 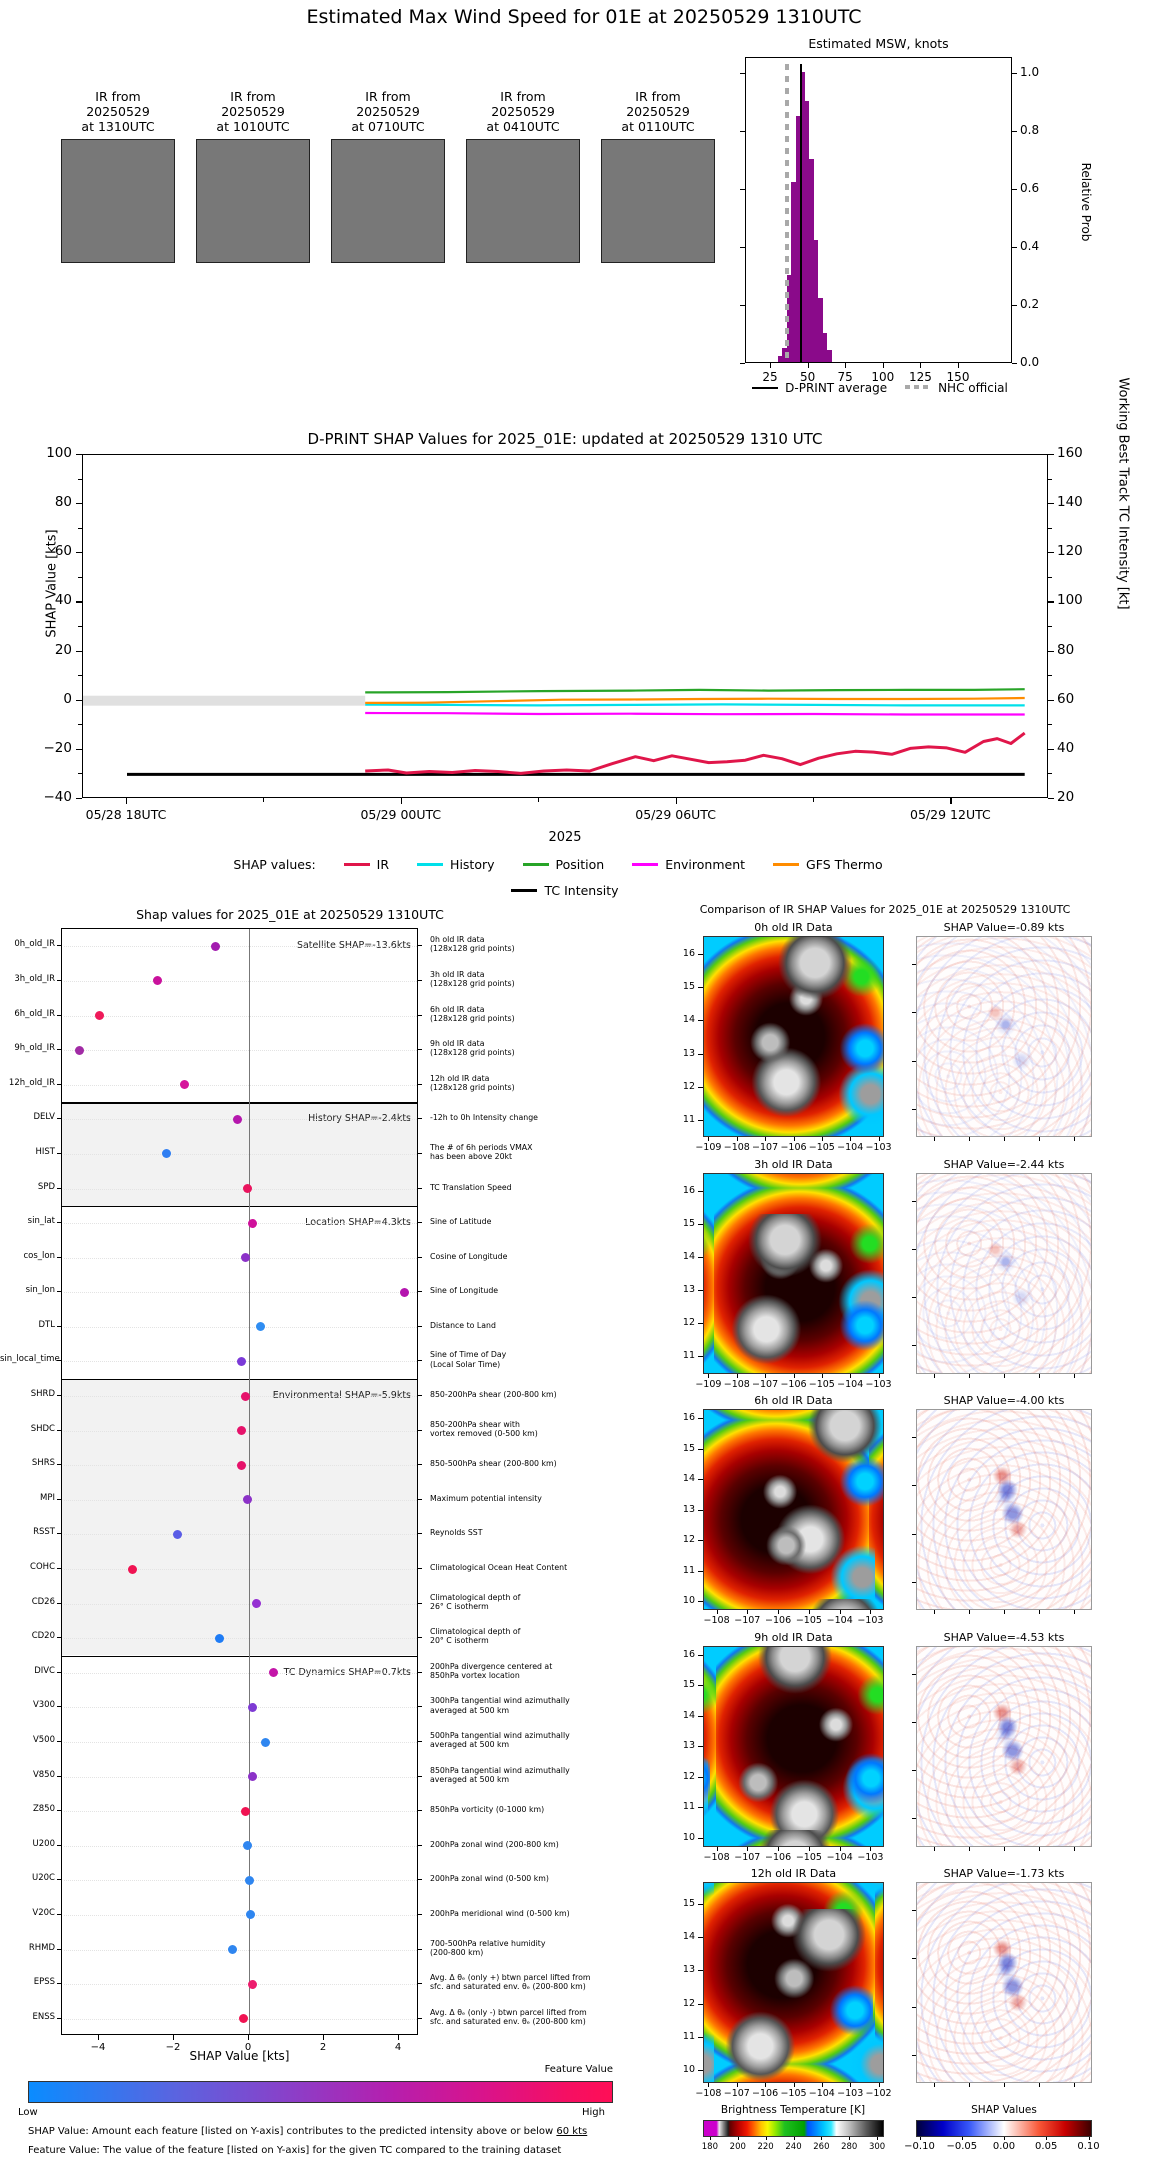 What do you see at coordinates (40, 1290) in the screenshot?
I see `dotplot-feature-label: sin_lon` at bounding box center [40, 1290].